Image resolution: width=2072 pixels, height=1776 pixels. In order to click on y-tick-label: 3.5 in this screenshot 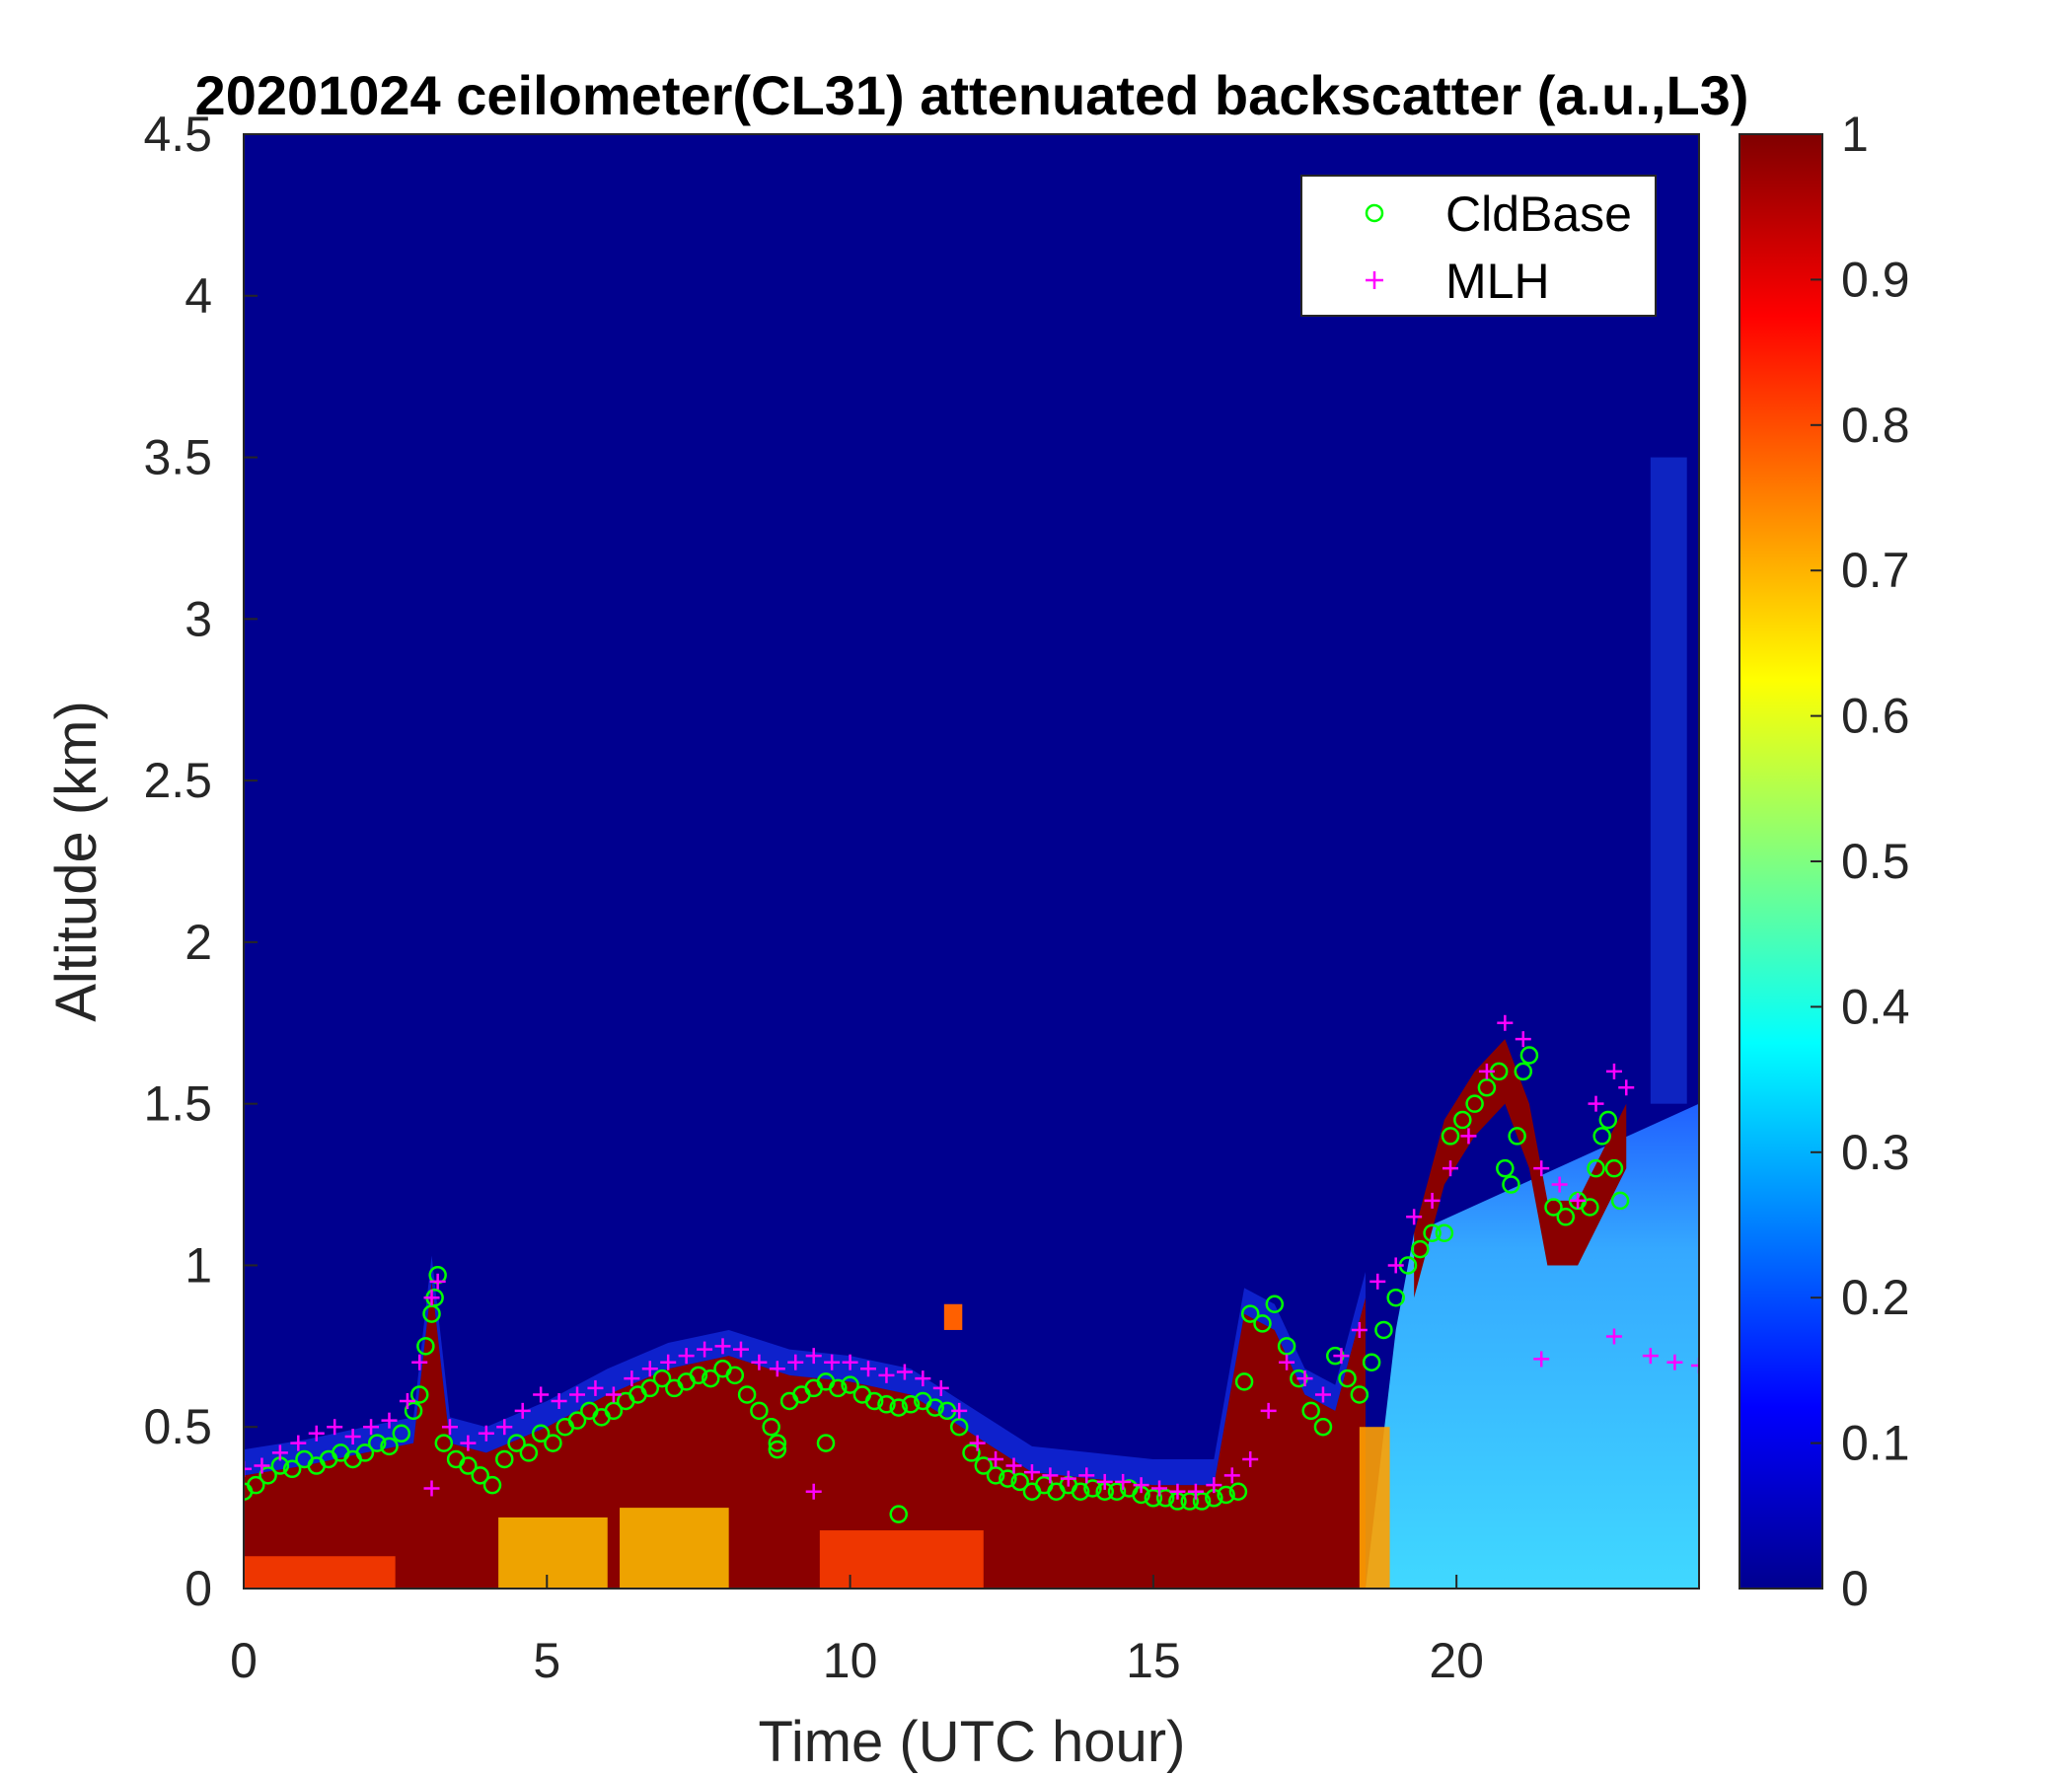, I will do `click(178, 457)`.